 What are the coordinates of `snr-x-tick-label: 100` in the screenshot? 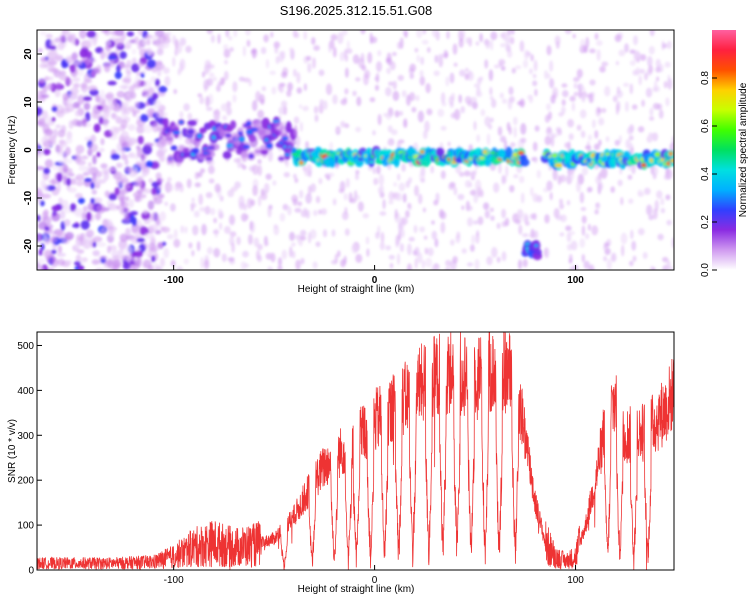 It's located at (575, 580).